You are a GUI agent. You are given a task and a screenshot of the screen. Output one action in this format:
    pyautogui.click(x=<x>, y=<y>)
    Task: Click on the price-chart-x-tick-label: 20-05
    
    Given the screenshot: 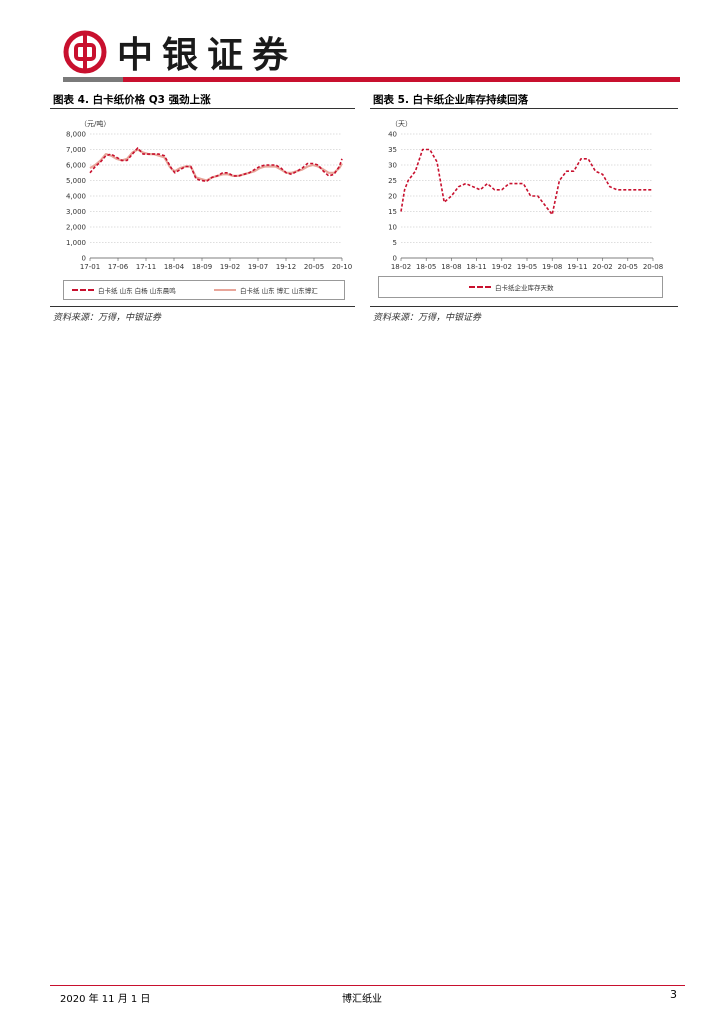 What is the action you would take?
    pyautogui.click(x=314, y=267)
    